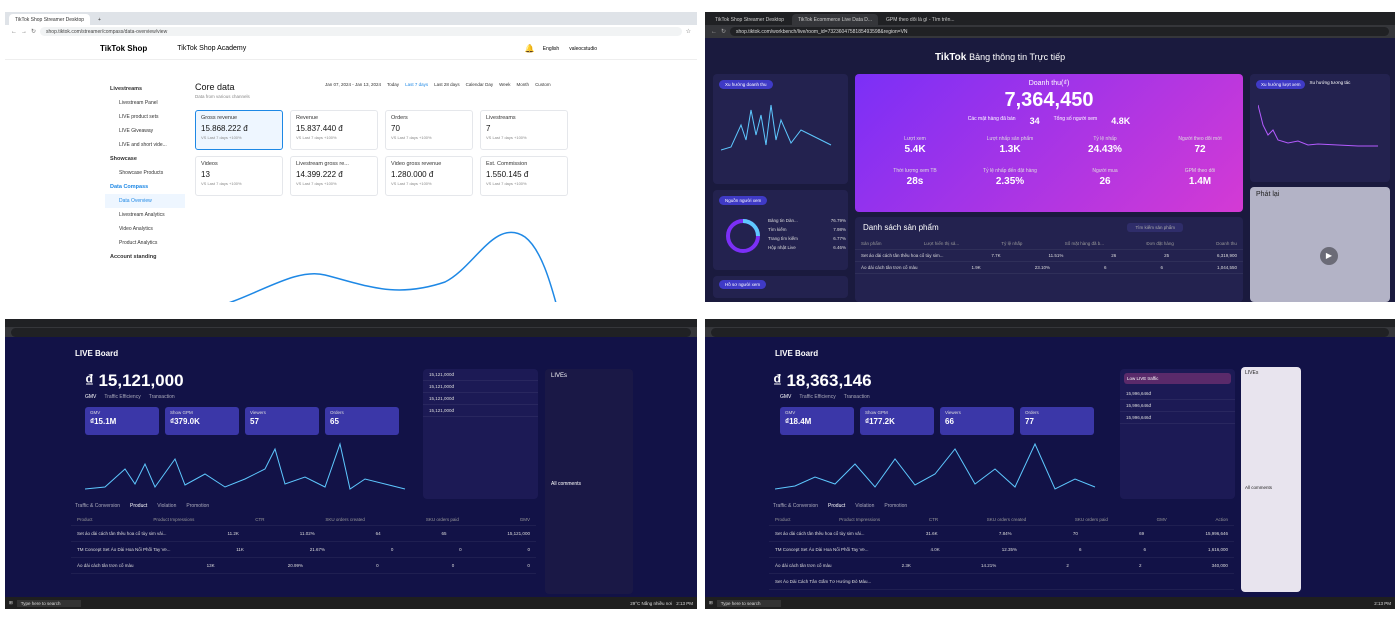  Describe the element at coordinates (393, 84) in the screenshot. I see `range-today: Today` at that location.